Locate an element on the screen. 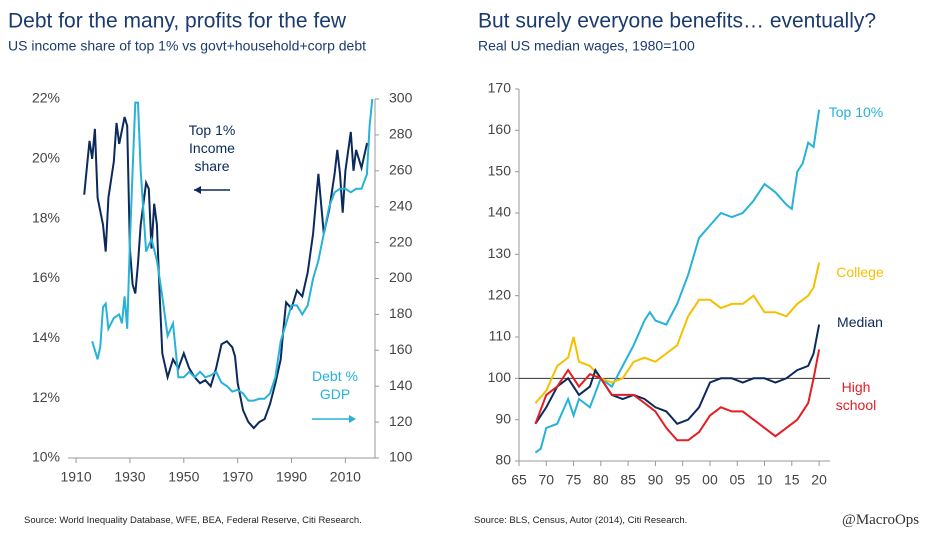 The height and width of the screenshot is (538, 940). y2-tick-label: 120 is located at coordinates (401, 421).